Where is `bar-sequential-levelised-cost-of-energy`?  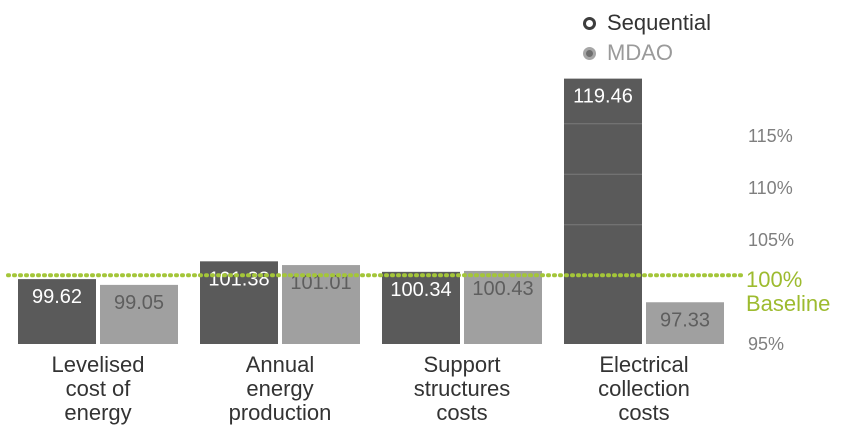 bar-sequential-levelised-cost-of-energy is located at coordinates (57, 311).